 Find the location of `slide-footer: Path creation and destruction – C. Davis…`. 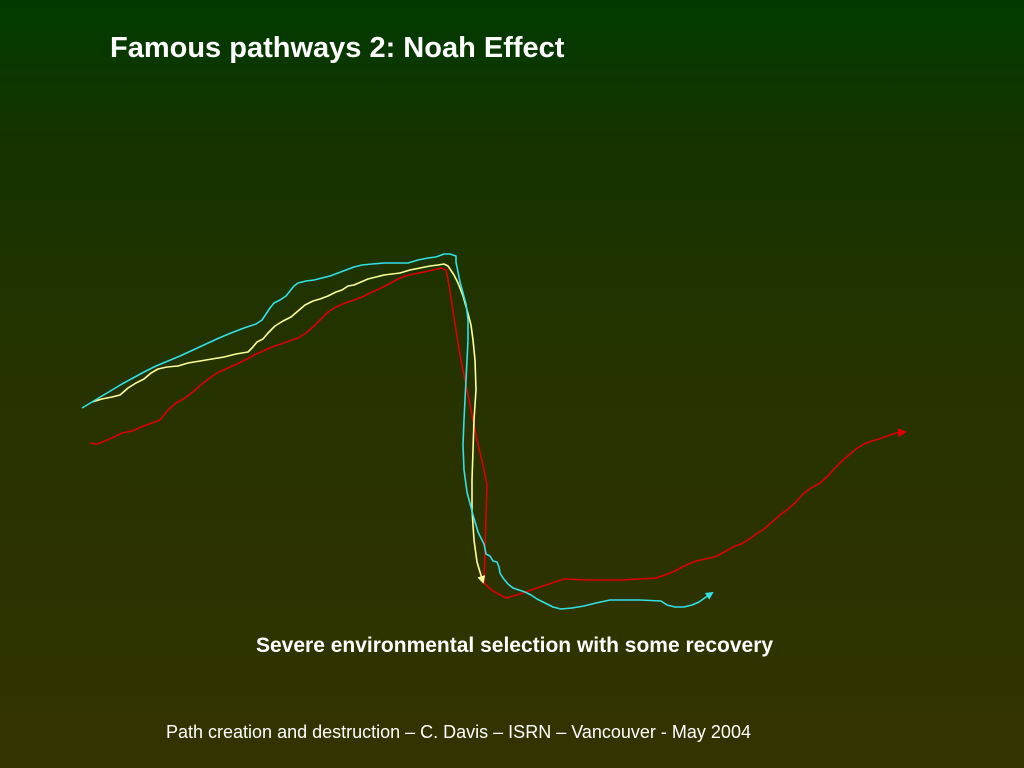

slide-footer: Path creation and destruction – C. Davis… is located at coordinates (458, 732).